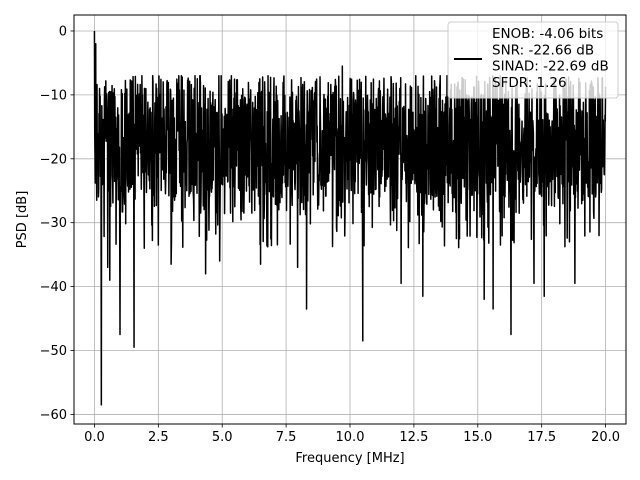 Image resolution: width=640 pixels, height=480 pixels. I want to click on x-tick-label: 17.5, so click(541, 437).